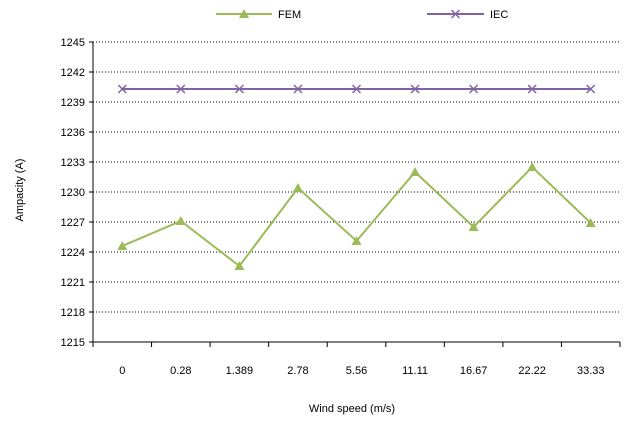 This screenshot has width=636, height=421. Describe the element at coordinates (122, 371) in the screenshot. I see `x-tick-label: 0` at that location.